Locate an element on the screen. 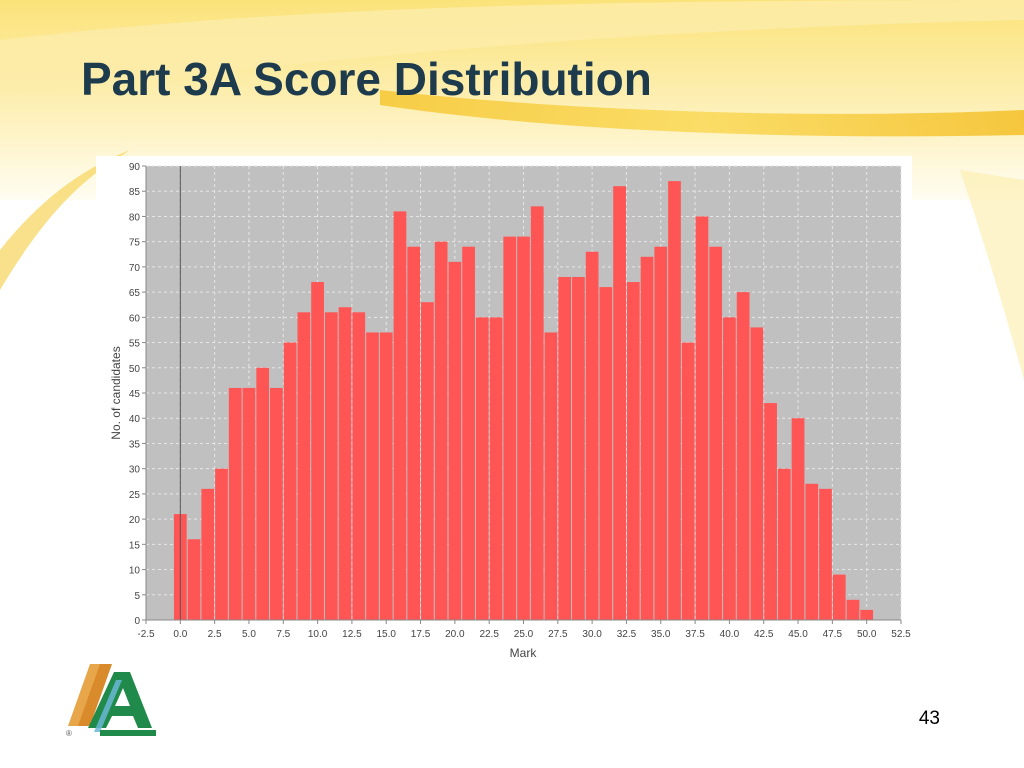 The image size is (1024, 768). slide-title: Part 3A Score Distribution is located at coordinates (366, 79).